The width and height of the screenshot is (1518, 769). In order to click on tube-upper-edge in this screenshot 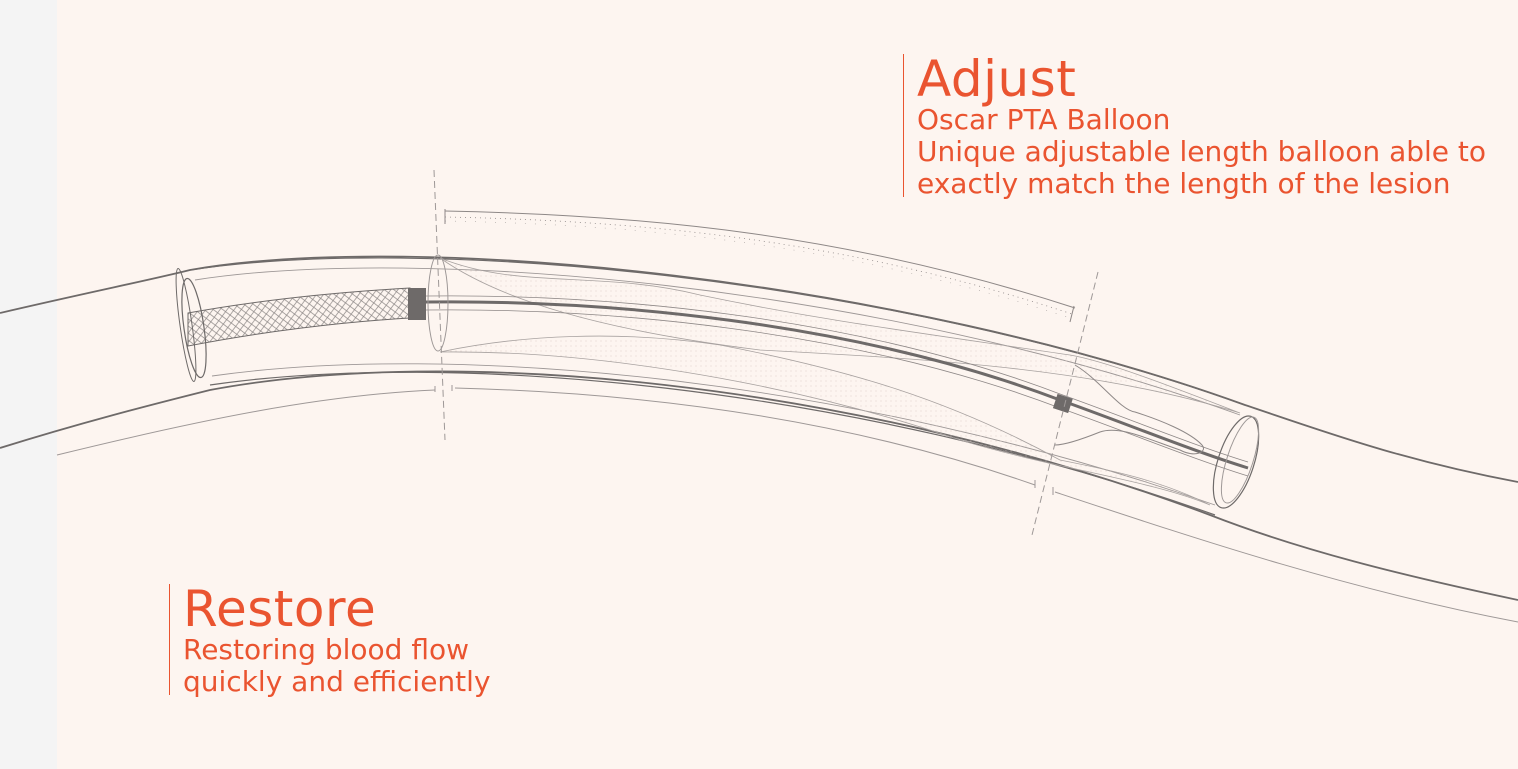, I will do `click(717, 331)`.